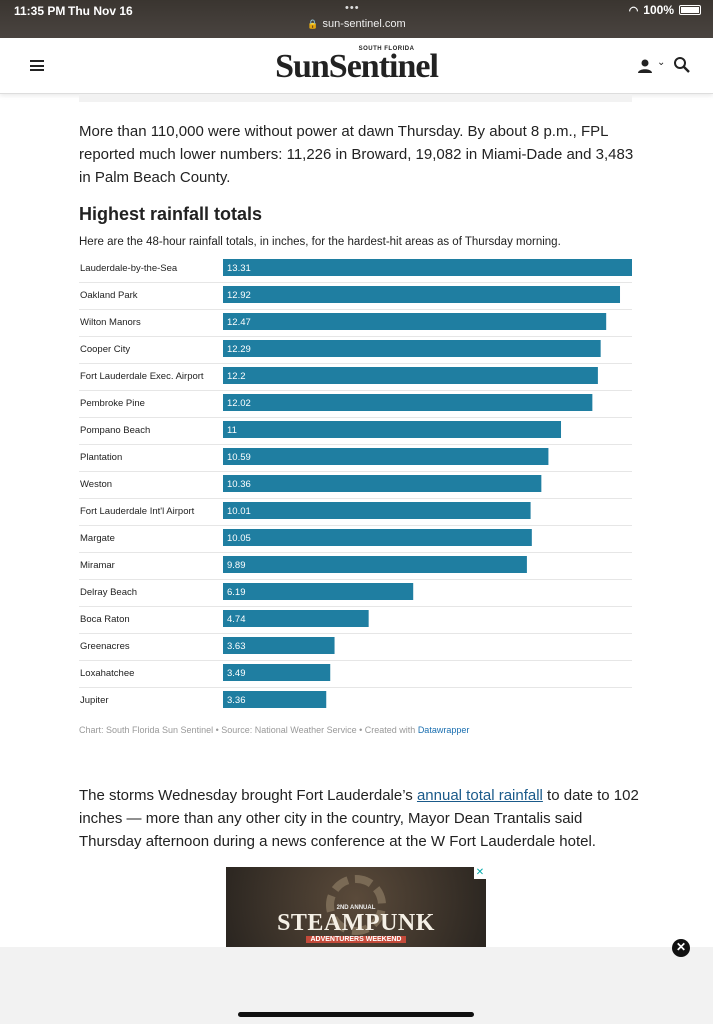 The height and width of the screenshot is (1024, 713). Describe the element at coordinates (236, 673) in the screenshot. I see `value-label: 3.49` at that location.